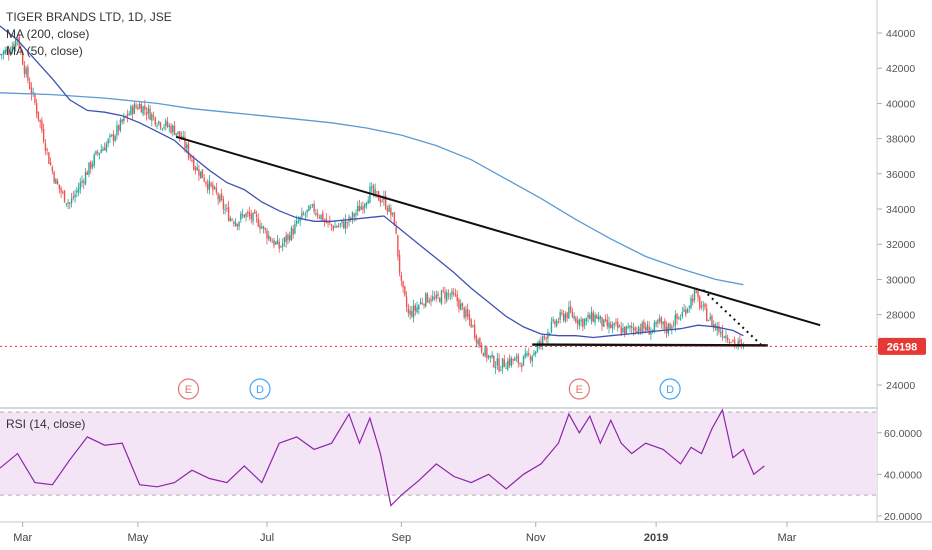 The height and width of the screenshot is (550, 932). I want to click on rsi-legend: RSI (14, close), so click(45, 424).